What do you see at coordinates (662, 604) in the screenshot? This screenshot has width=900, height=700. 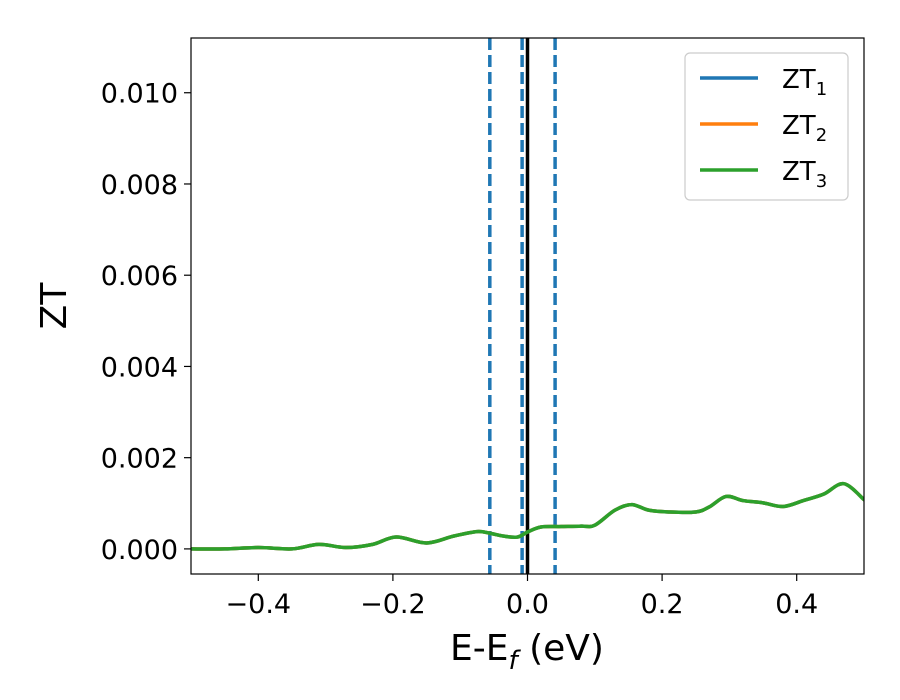 I see `x-tick-label: 0.2` at bounding box center [662, 604].